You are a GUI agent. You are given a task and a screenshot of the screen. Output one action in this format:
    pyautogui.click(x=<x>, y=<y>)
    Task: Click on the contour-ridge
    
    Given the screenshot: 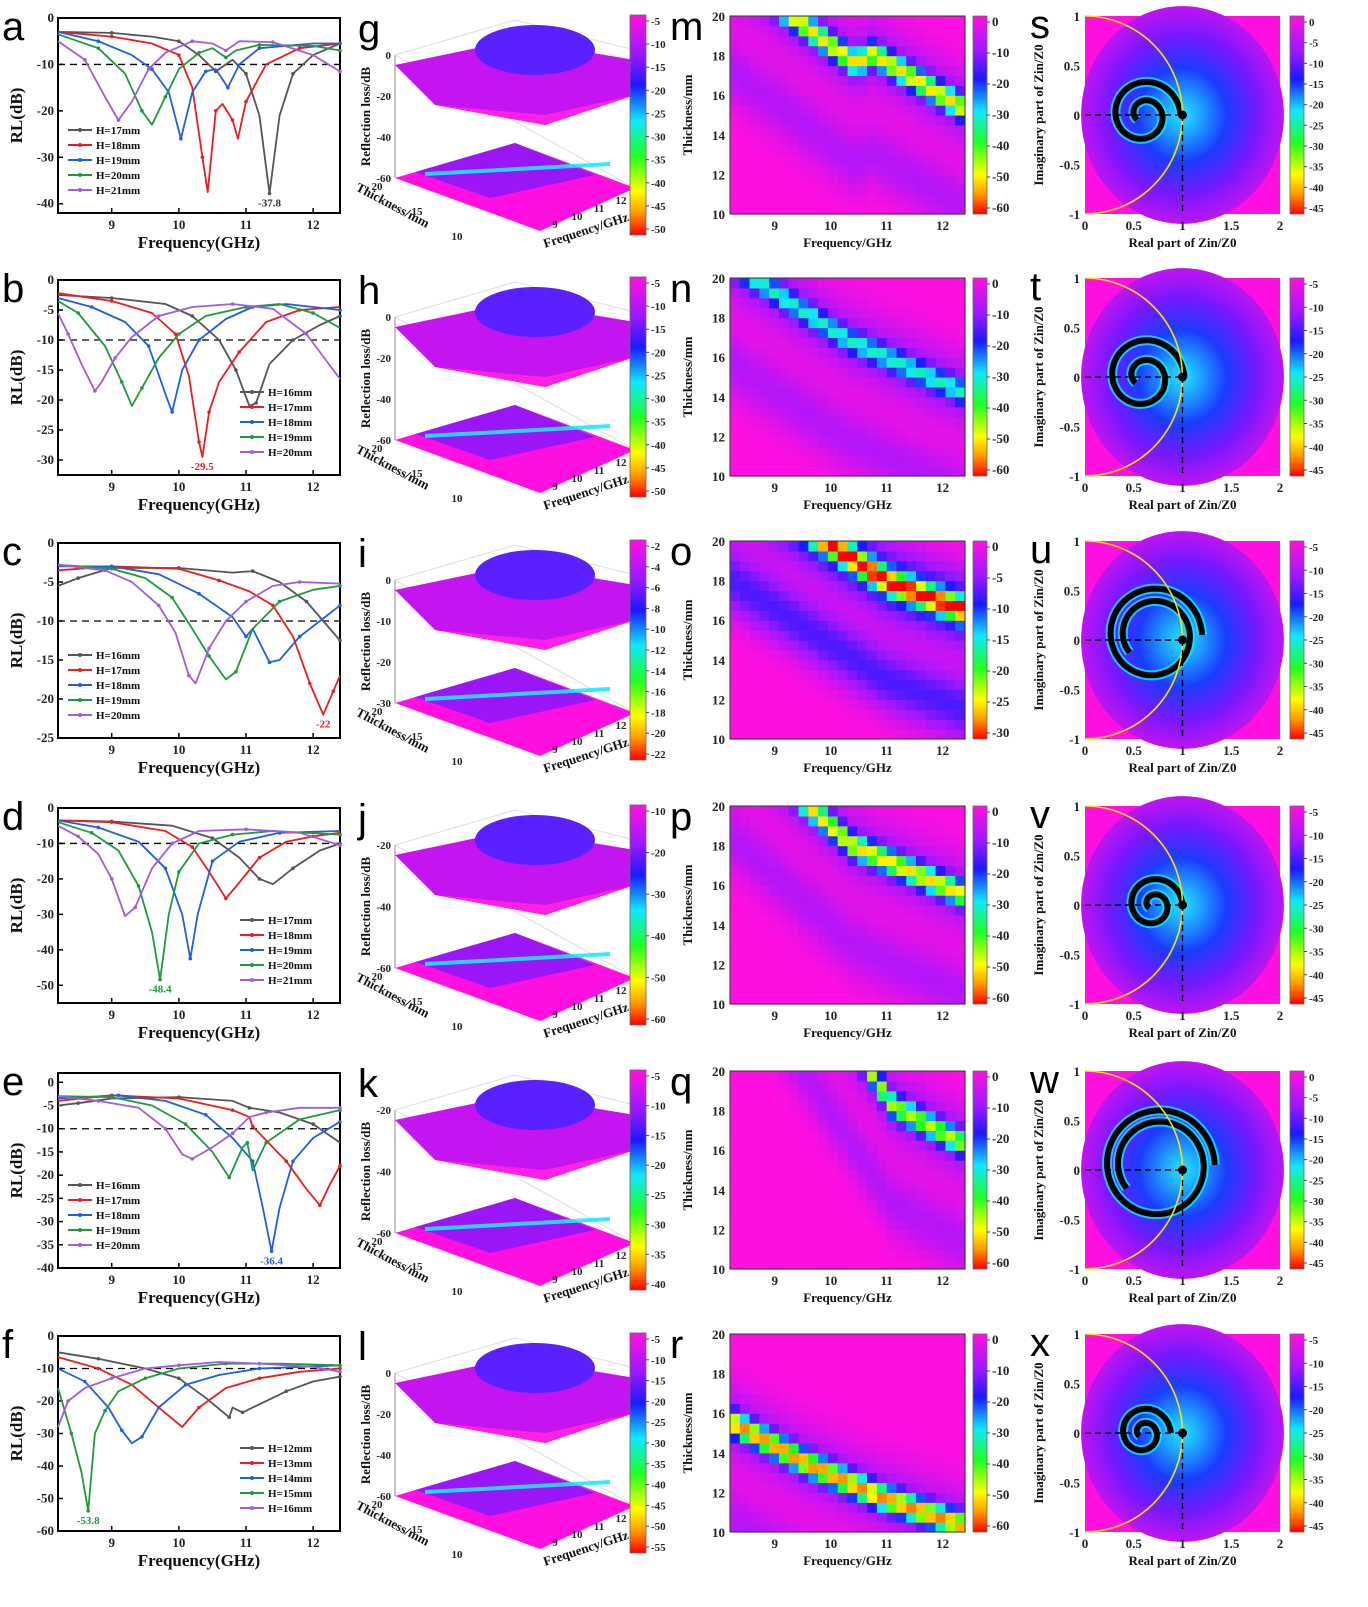 What is the action you would take?
    pyautogui.click(x=517, y=959)
    